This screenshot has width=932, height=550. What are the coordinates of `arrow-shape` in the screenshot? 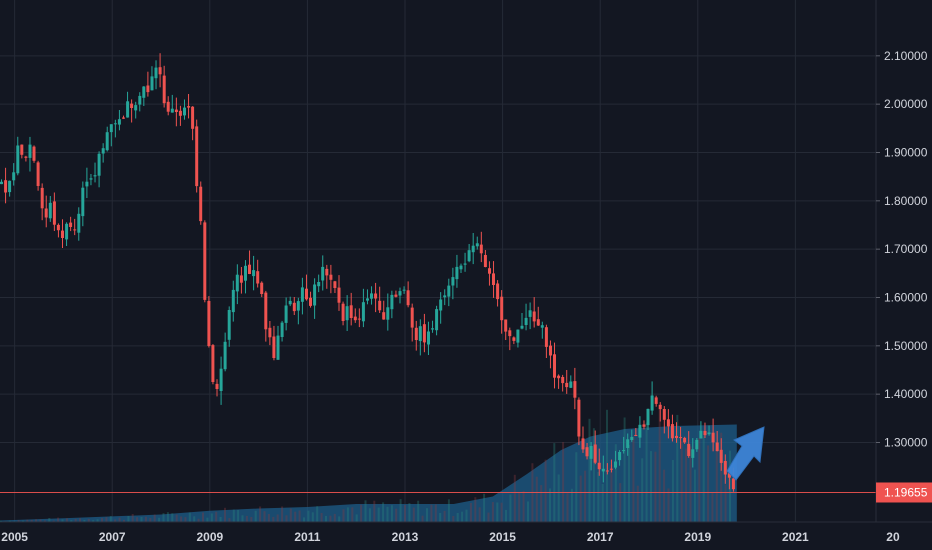 It's located at (745, 453).